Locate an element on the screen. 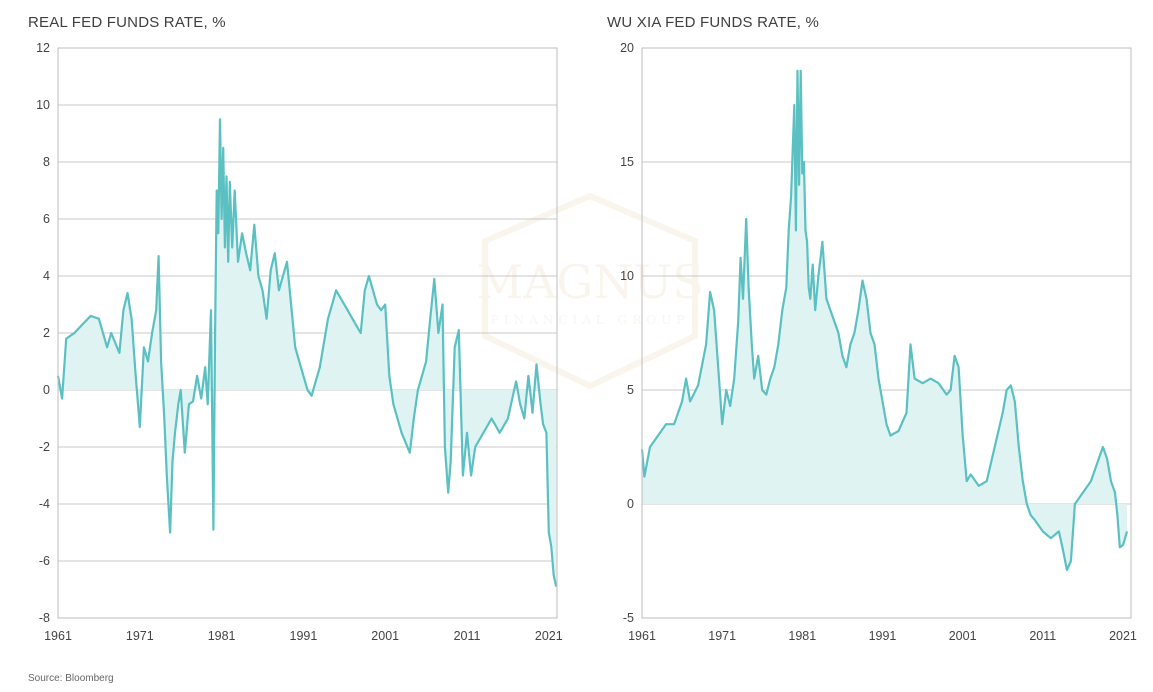 Image resolution: width=1153 pixels, height=692 pixels. wu-xia-x-tick-label: 1971 is located at coordinates (722, 636).